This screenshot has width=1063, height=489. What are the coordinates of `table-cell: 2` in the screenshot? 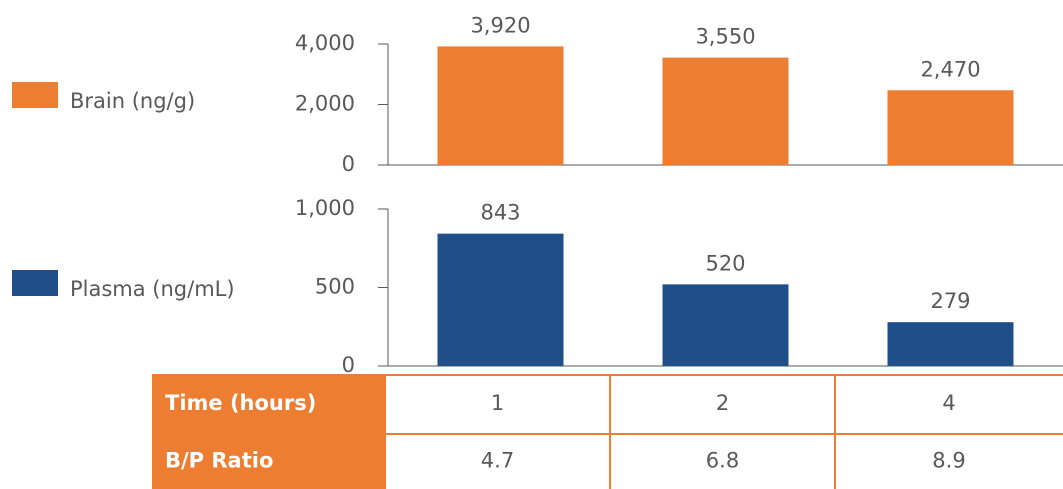 It's located at (722, 403).